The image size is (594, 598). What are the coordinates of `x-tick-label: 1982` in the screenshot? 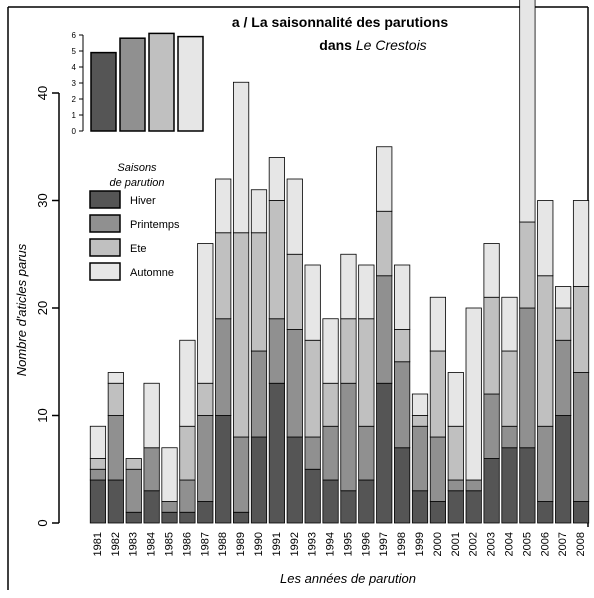 It's located at (116, 544).